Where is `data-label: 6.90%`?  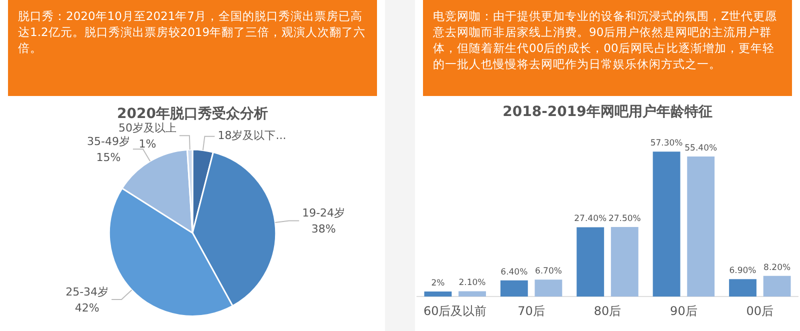 data-label: 6.90% is located at coordinates (742, 271).